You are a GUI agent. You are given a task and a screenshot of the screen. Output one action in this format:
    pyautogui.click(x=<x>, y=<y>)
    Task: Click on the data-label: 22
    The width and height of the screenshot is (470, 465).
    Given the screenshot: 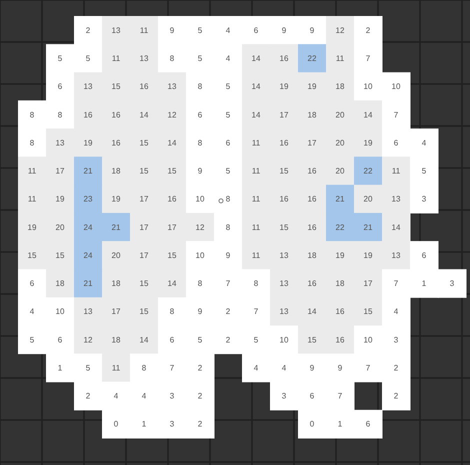 What is the action you would take?
    pyautogui.click(x=312, y=58)
    